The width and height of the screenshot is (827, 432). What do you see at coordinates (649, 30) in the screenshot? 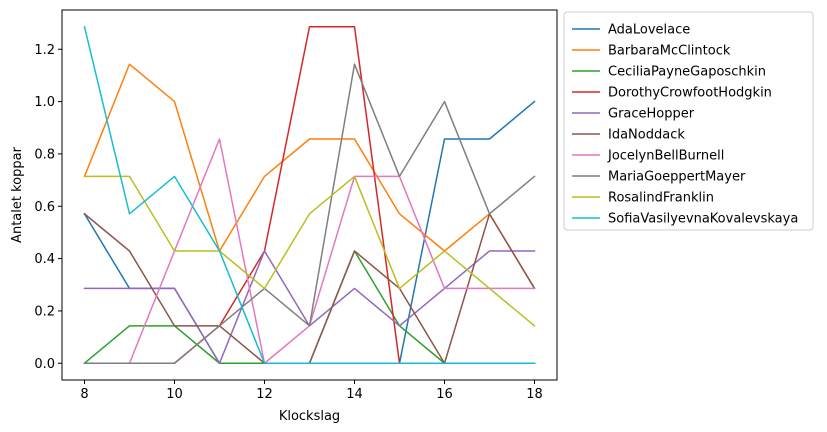
I see `legend-label-AdaLovelace: AdaLovelace` at bounding box center [649, 30].